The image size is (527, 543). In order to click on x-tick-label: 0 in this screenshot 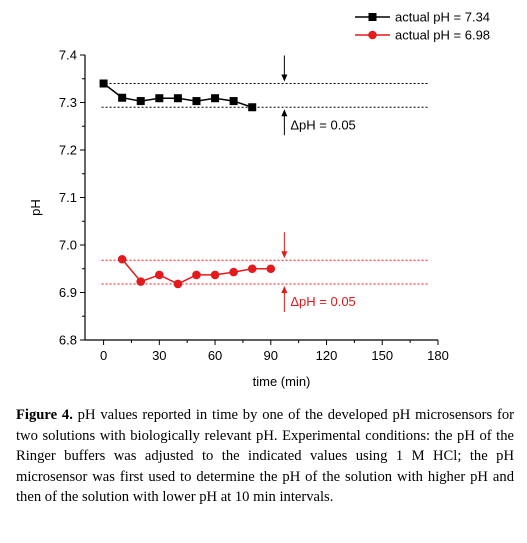, I will do `click(103, 355)`.